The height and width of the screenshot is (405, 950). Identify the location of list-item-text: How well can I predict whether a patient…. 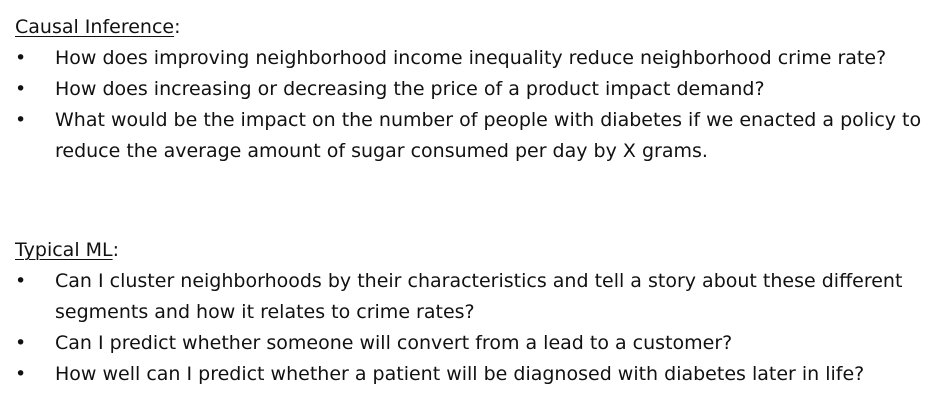
(460, 374).